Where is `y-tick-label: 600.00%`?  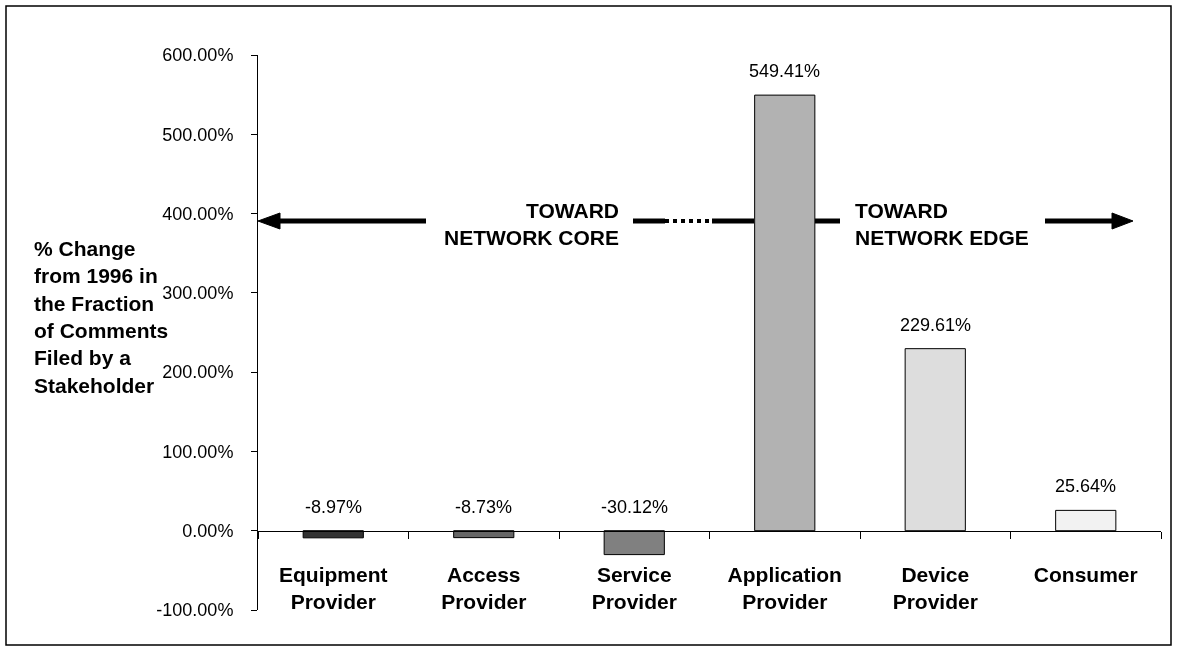
y-tick-label: 600.00% is located at coordinates (198, 55).